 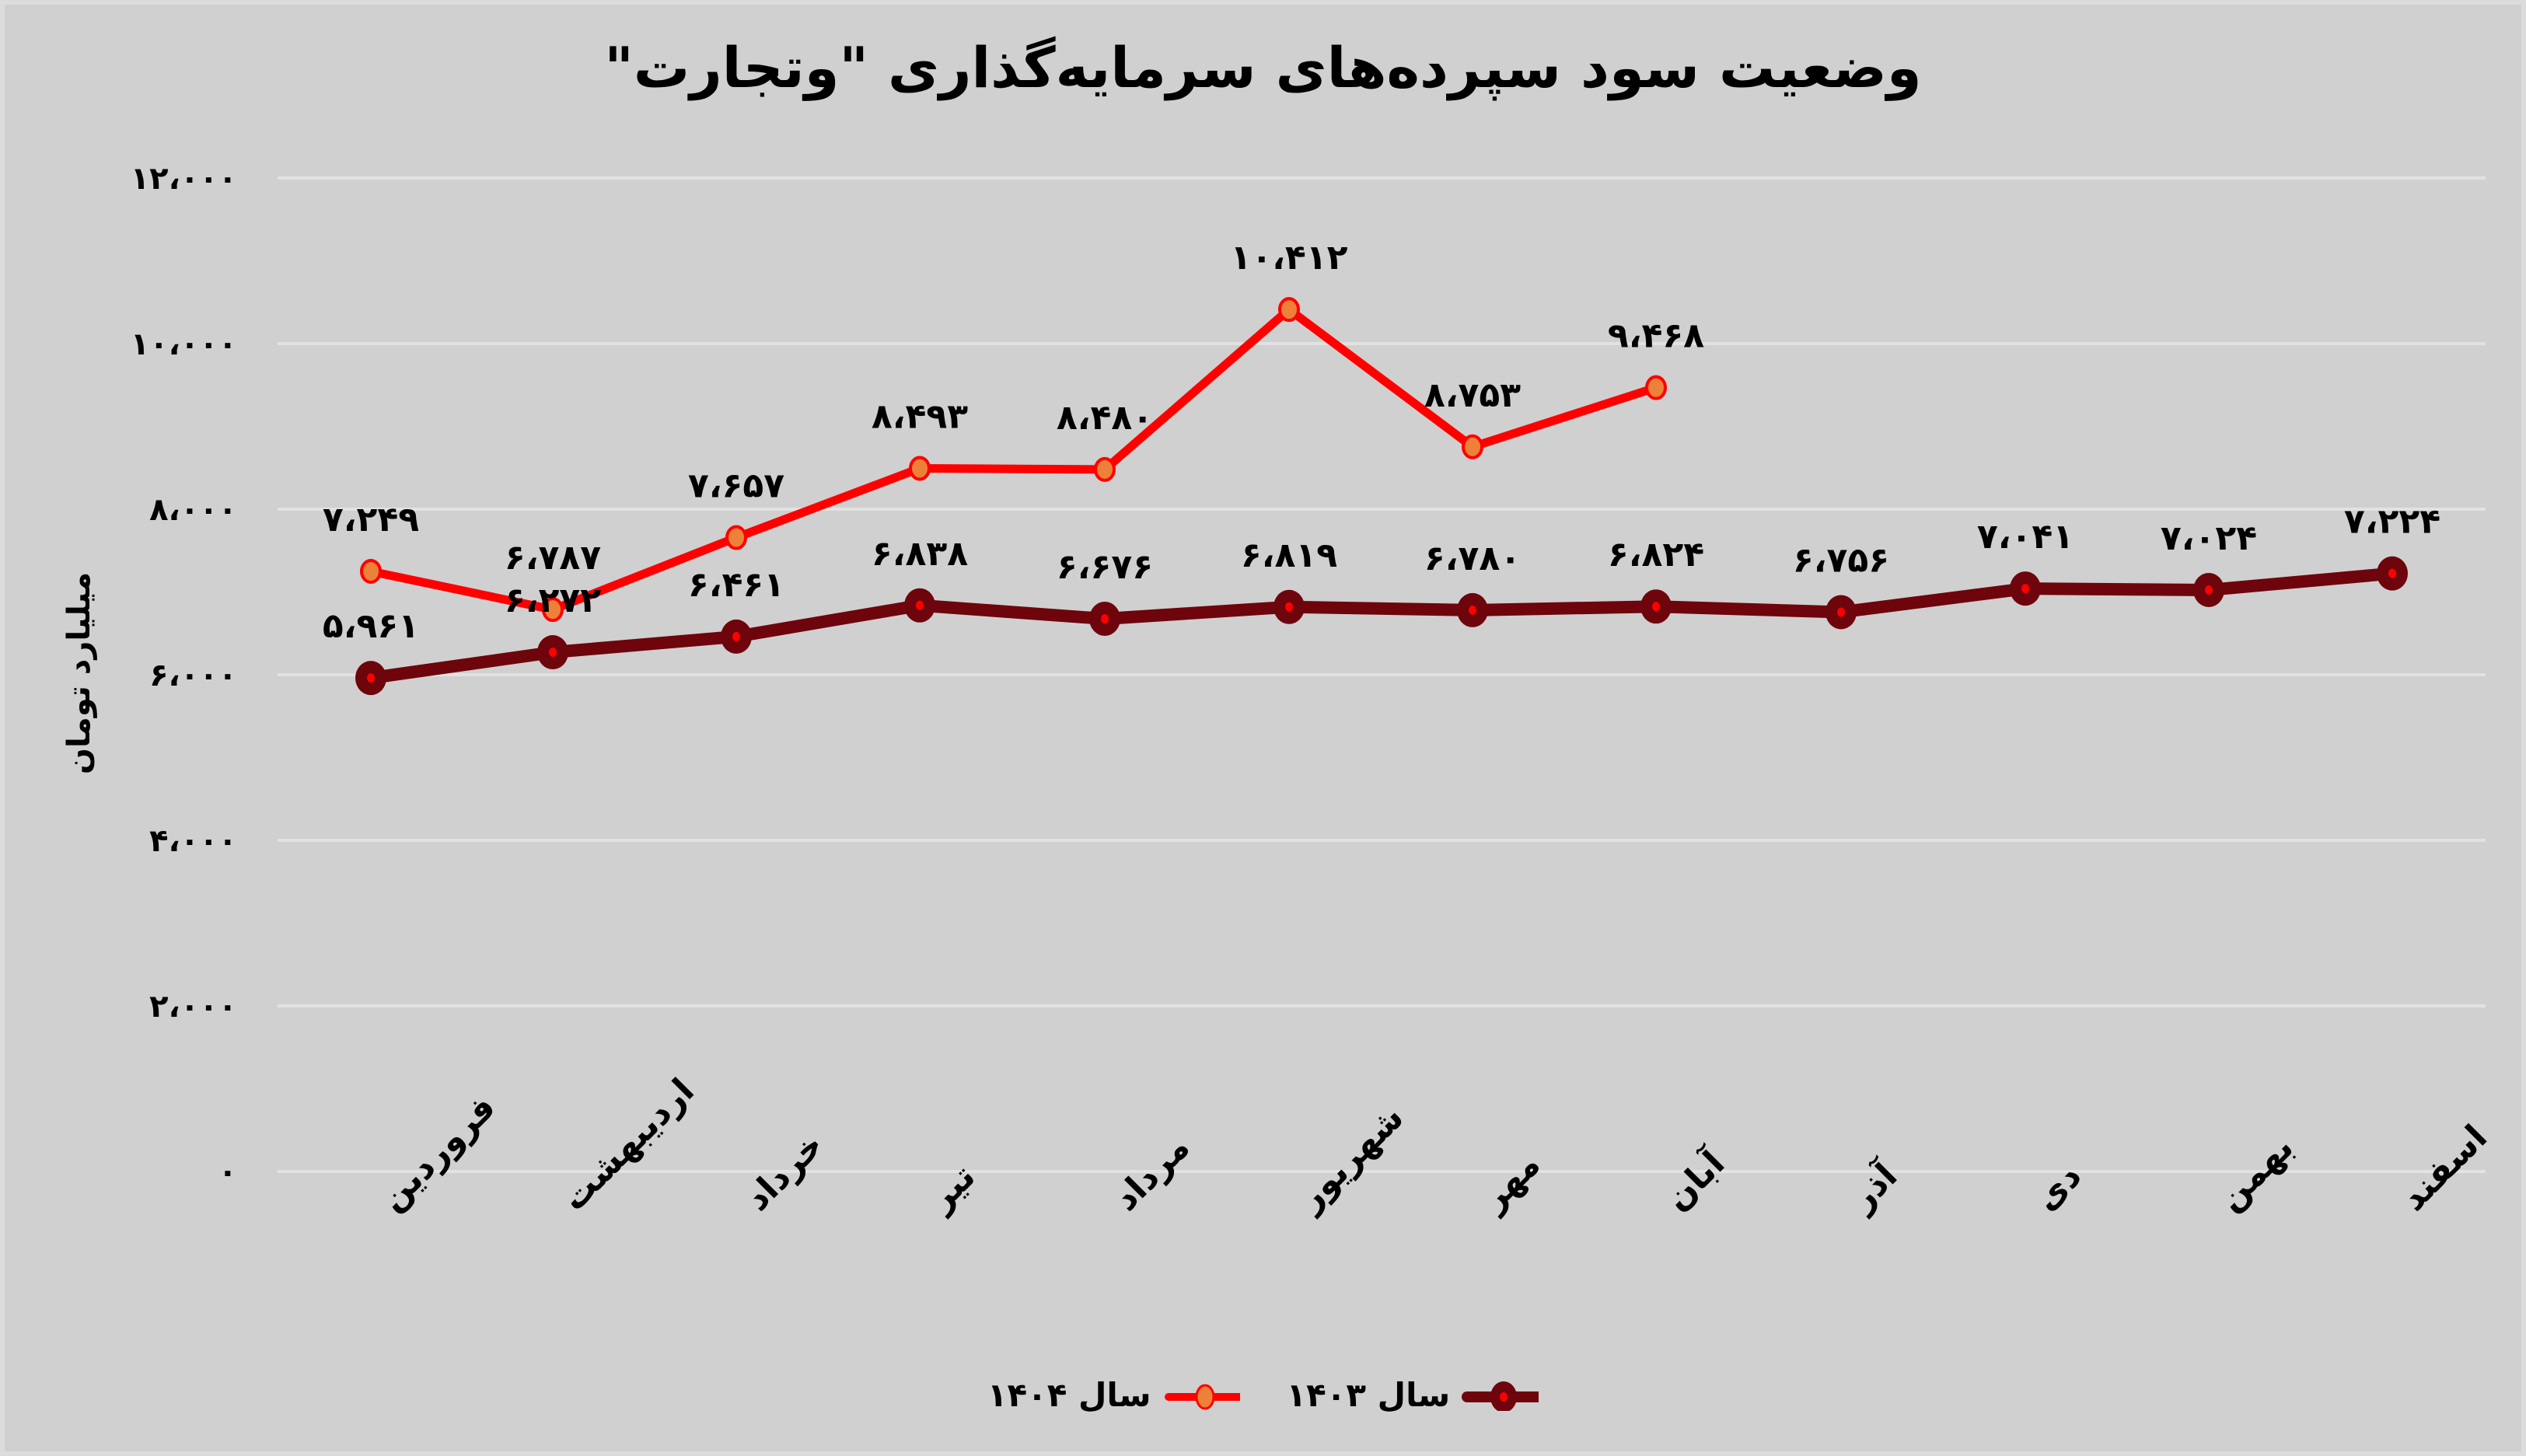 I want to click on data-label: ۶،۷۵۶, so click(x=1841, y=560).